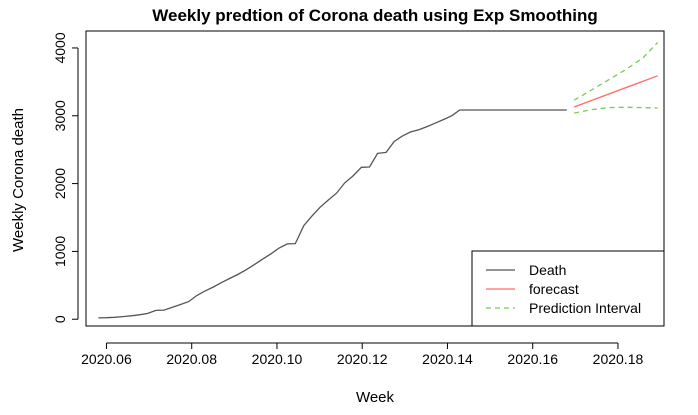 This screenshot has width=698, height=415. Describe the element at coordinates (362, 359) in the screenshot. I see `x-tick-label: 2020.12` at that location.